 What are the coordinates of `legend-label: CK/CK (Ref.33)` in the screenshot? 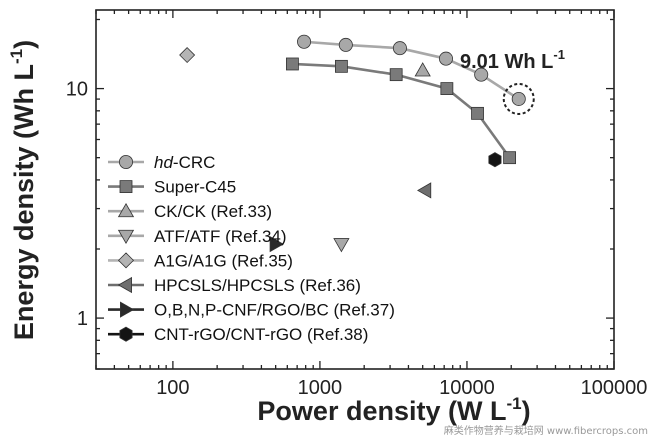 It's located at (213, 211).